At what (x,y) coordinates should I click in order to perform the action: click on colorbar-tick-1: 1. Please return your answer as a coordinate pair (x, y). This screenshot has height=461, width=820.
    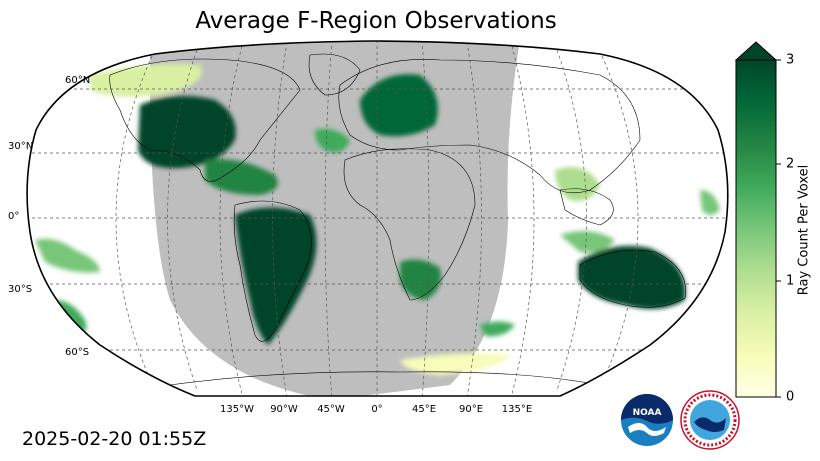
    Looking at the image, I should click on (790, 281).